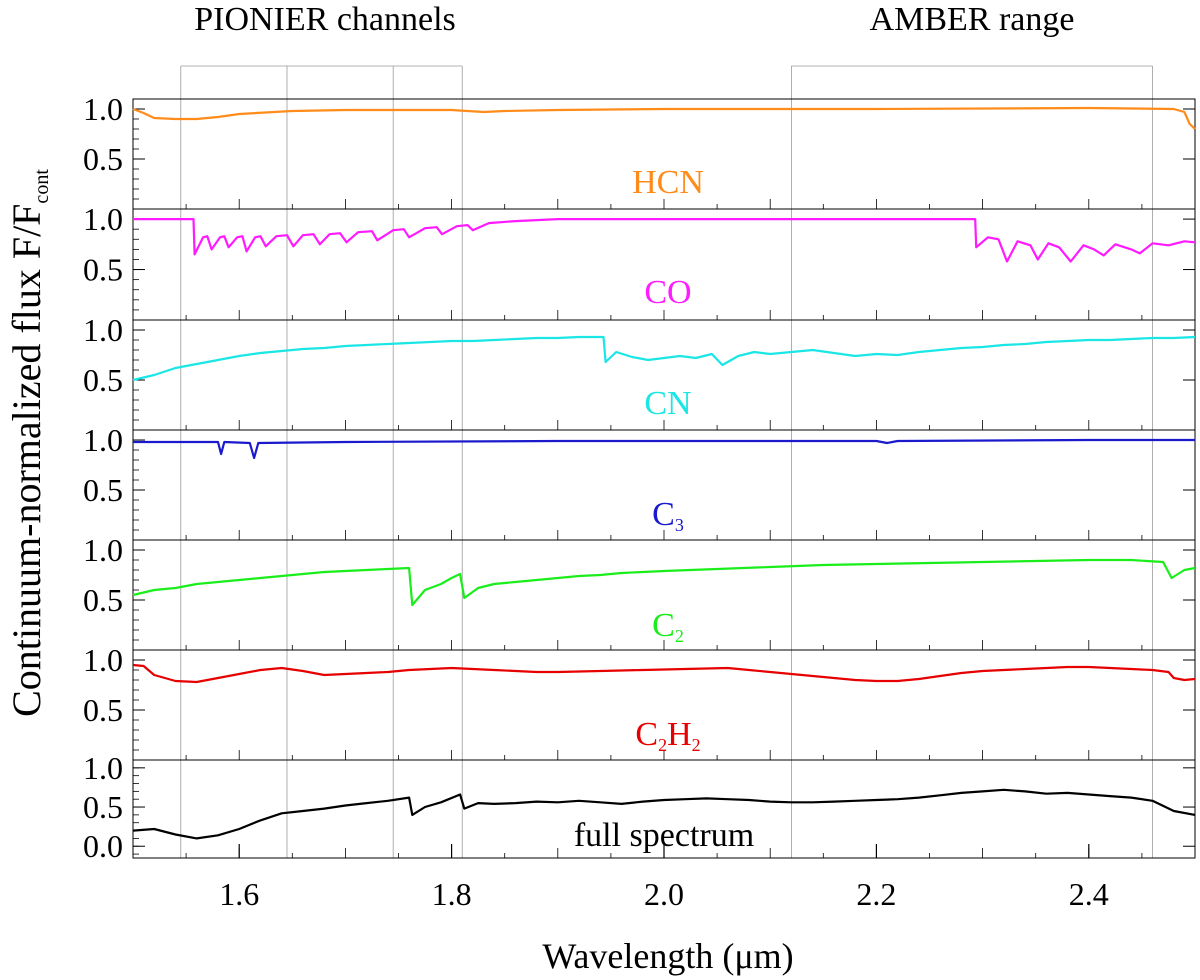 This screenshot has height=980, width=1200. What do you see at coordinates (743, 956) in the screenshot?
I see `x-axis-label-unit: μ` at bounding box center [743, 956].